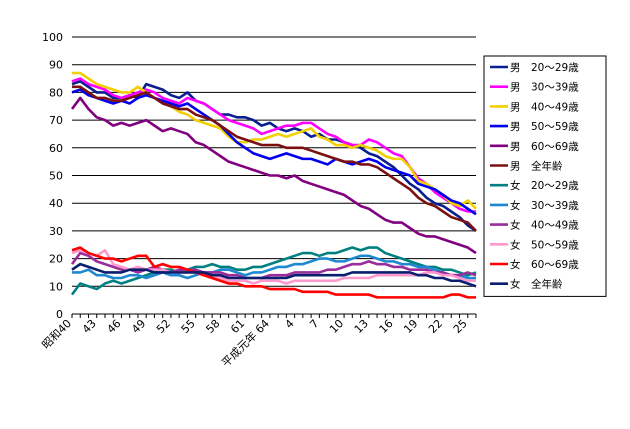 Image resolution: width=630 pixels, height=429 pixels. Describe the element at coordinates (536, 166) in the screenshot. I see `legend-label: 男 全年齢` at that location.